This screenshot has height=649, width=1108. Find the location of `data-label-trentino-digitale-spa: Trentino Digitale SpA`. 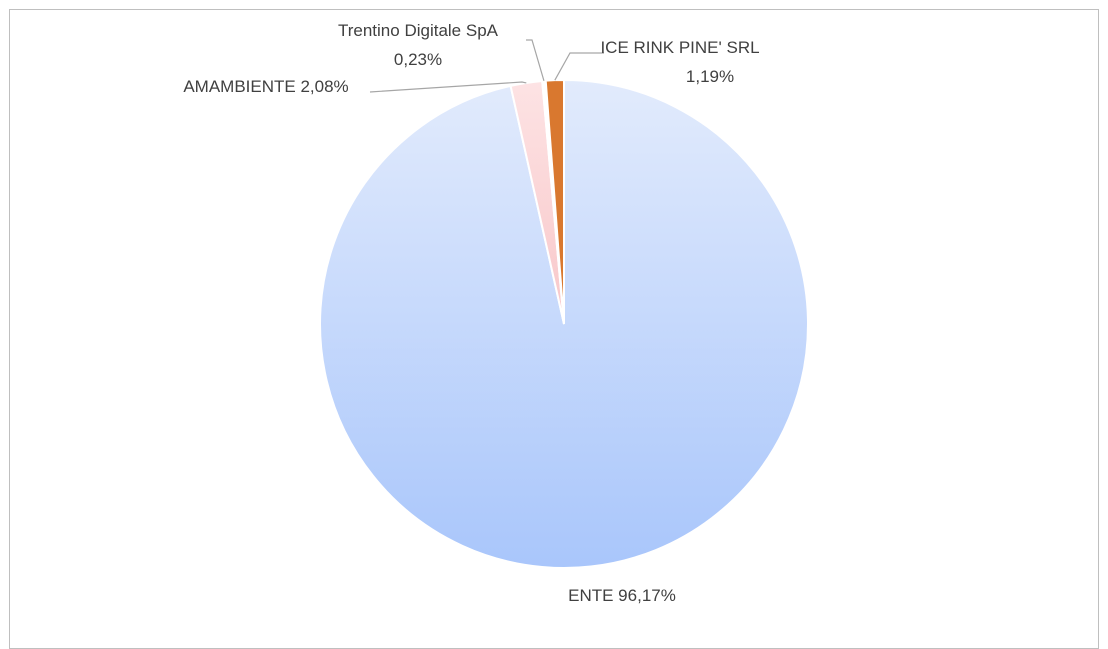

data-label-trentino-digitale-spa: Trentino Digitale SpA is located at coordinates (418, 30).